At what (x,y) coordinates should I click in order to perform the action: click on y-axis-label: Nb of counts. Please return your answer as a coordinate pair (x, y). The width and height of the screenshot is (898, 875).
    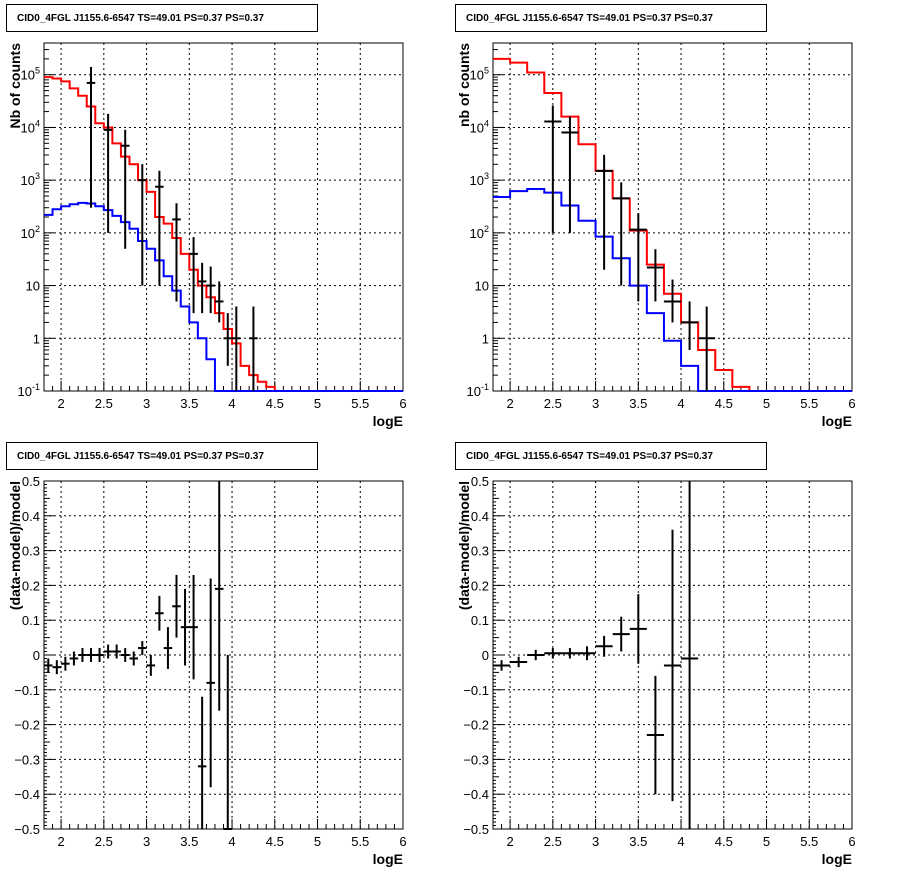
    Looking at the image, I should click on (15, 86).